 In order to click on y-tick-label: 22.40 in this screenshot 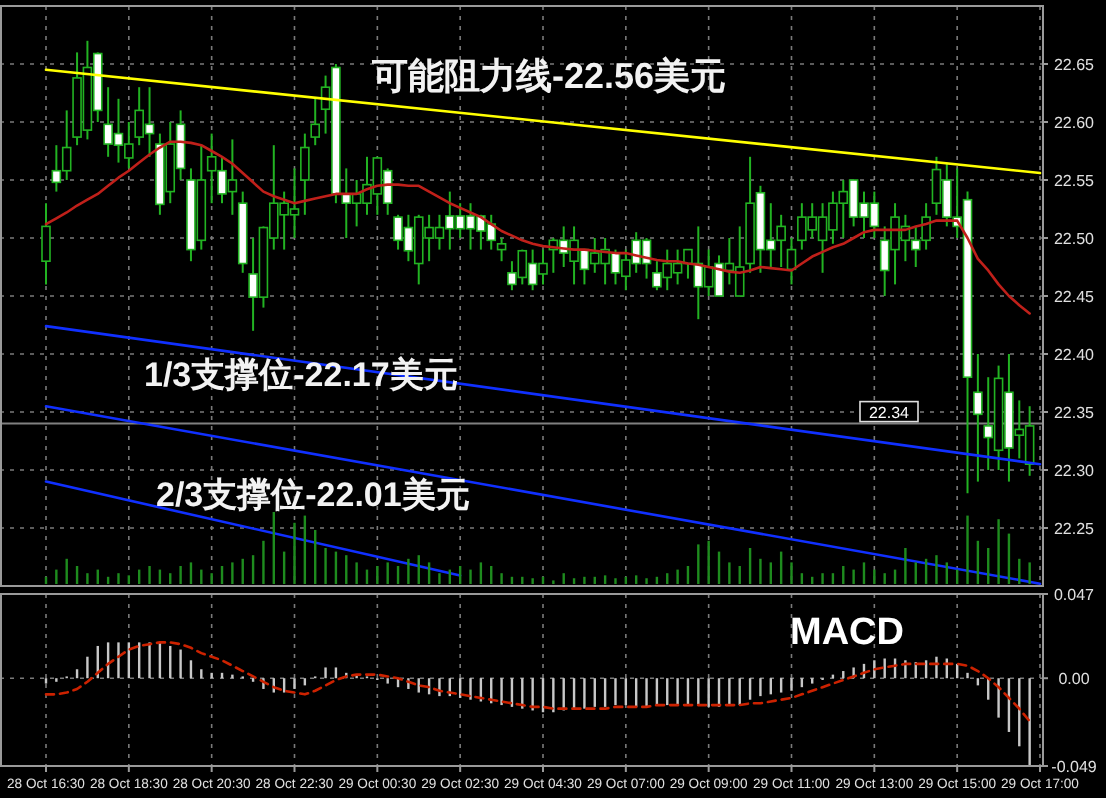, I will do `click(1074, 355)`.